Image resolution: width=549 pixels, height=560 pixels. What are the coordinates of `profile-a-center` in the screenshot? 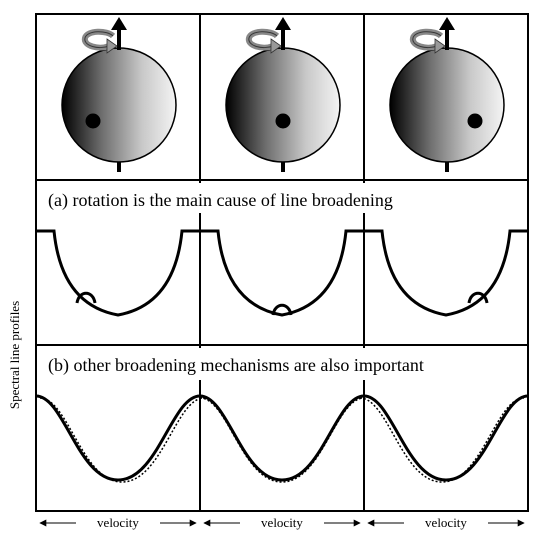 It's located at (282, 273).